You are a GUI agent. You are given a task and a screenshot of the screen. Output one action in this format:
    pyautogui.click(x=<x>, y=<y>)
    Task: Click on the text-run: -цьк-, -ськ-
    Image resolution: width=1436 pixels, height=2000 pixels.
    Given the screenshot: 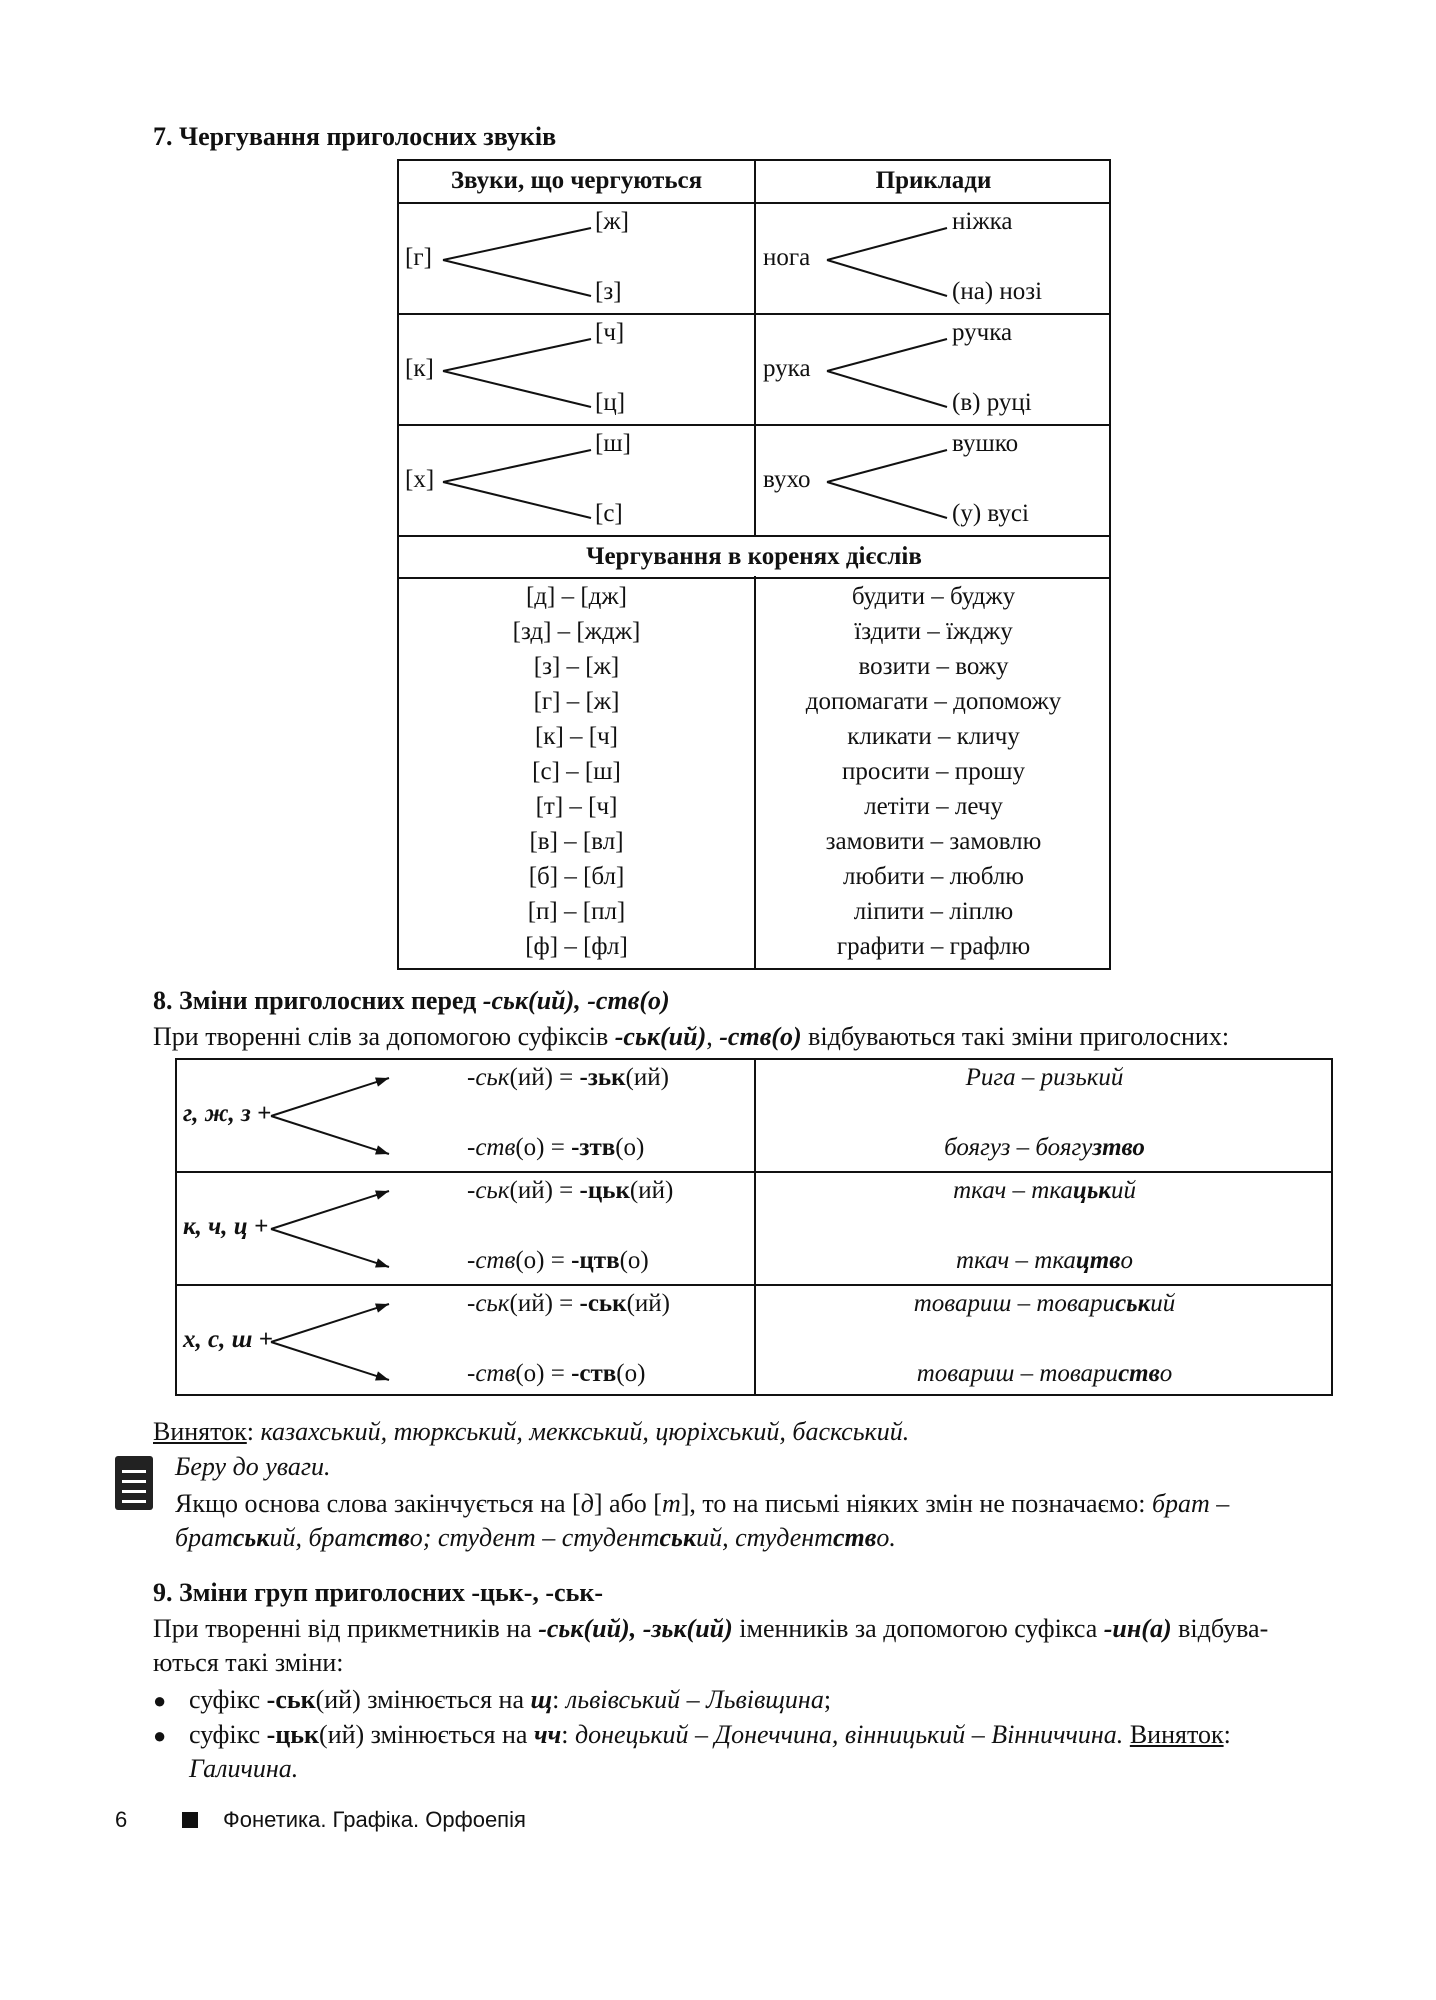 What is the action you would take?
    pyautogui.click(x=537, y=1592)
    